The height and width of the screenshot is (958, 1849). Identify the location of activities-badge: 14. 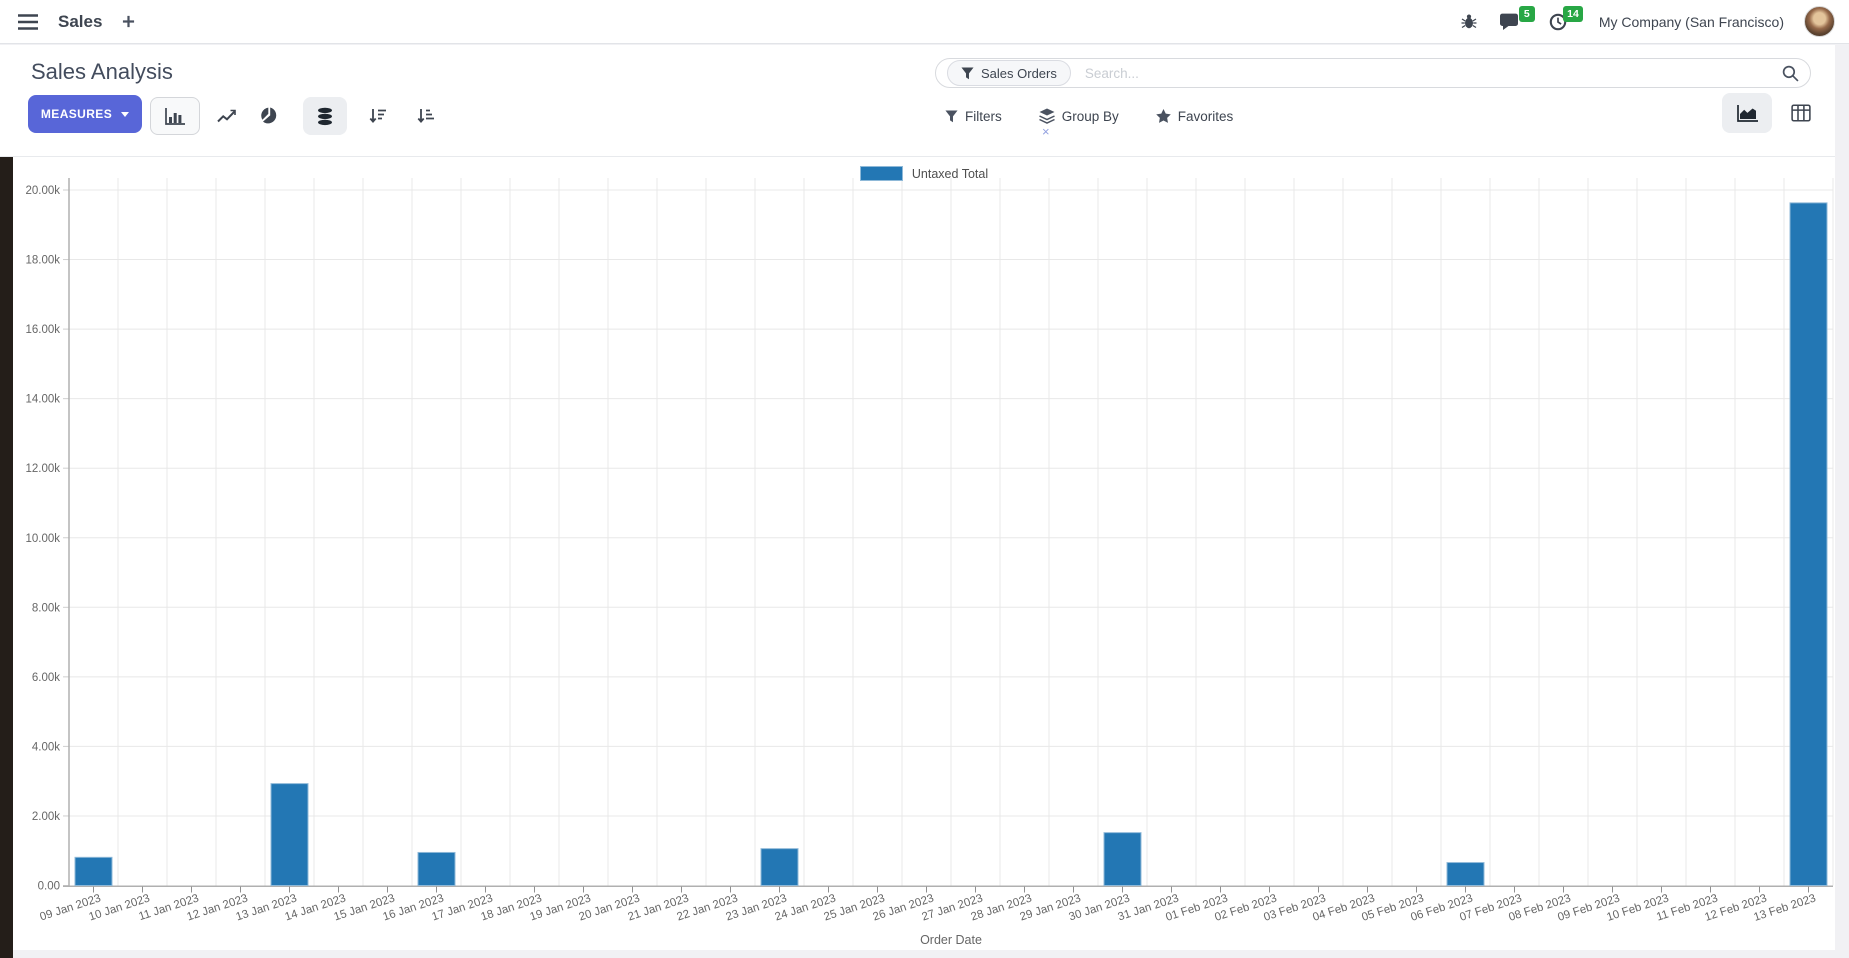
(1573, 13).